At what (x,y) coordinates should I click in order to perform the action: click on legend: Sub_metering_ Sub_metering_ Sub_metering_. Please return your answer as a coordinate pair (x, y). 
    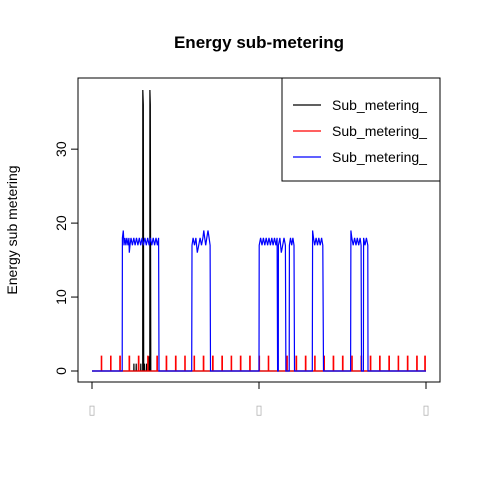
    Looking at the image, I should click on (361, 129).